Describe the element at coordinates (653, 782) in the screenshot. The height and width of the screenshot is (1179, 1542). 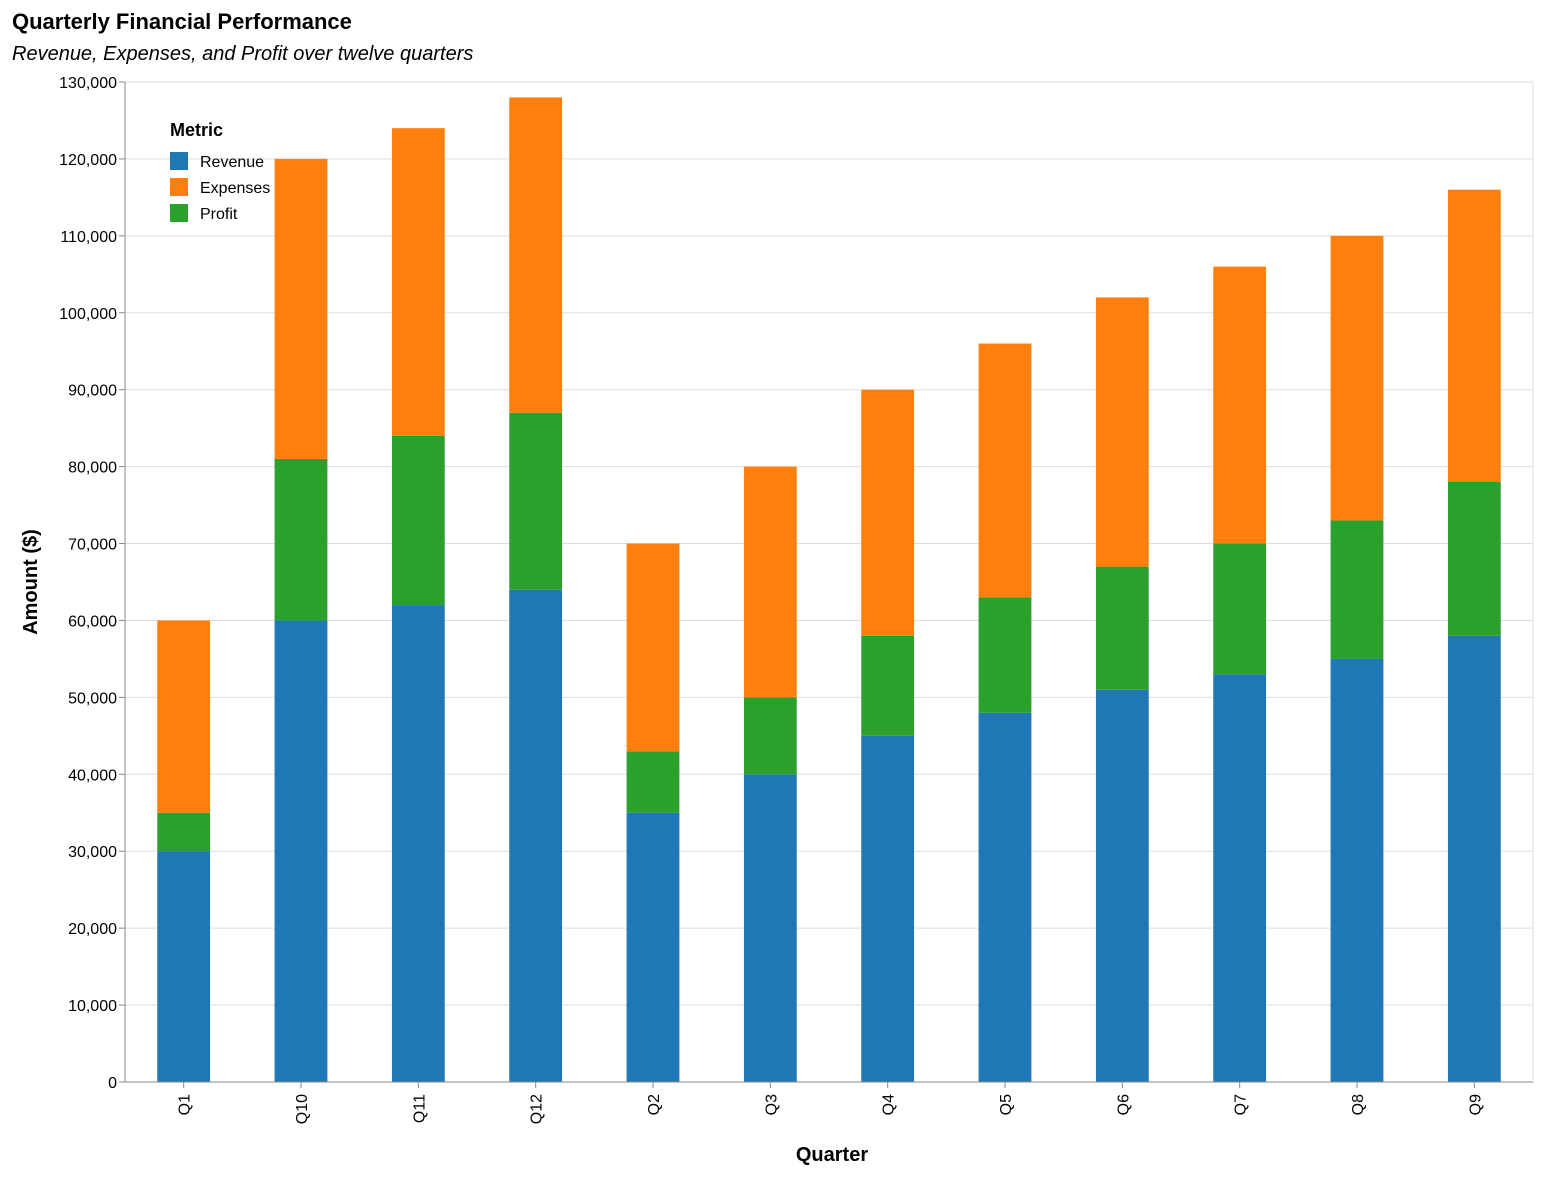
I see `bar-profit-q2` at that location.